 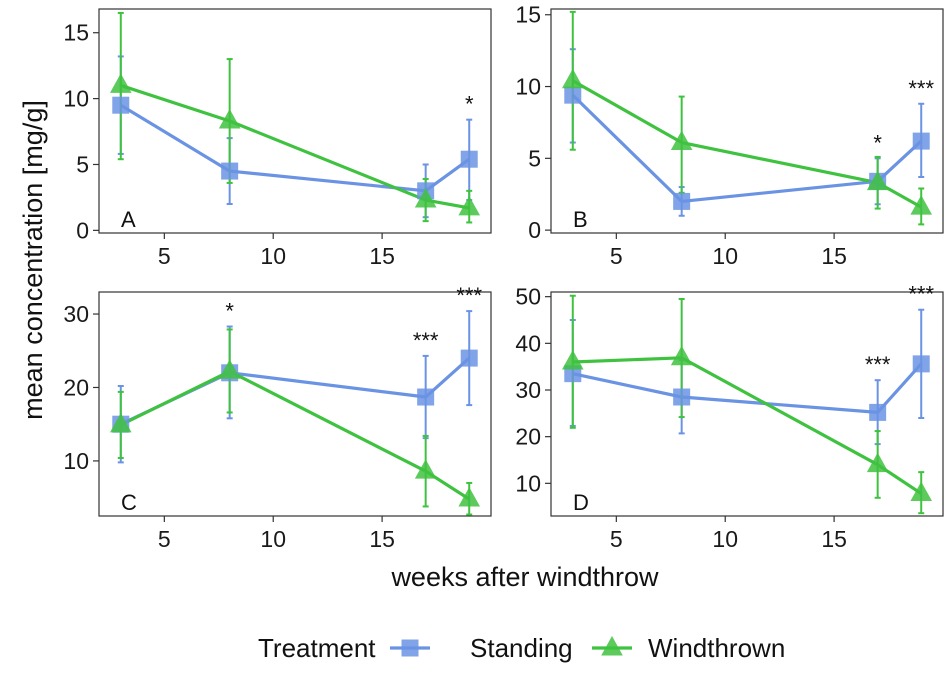 What do you see at coordinates (716, 648) in the screenshot?
I see `legend-entry-label: Windthrown` at bounding box center [716, 648].